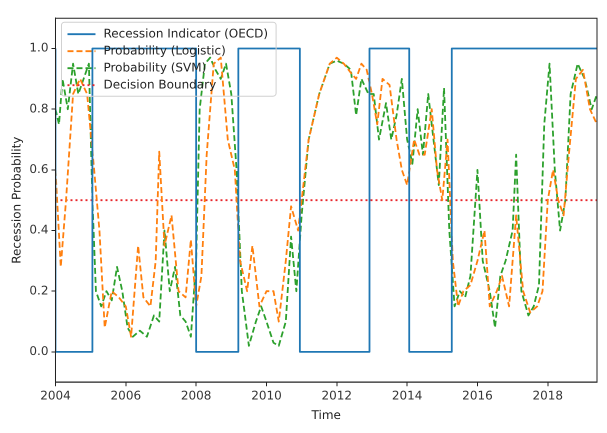 This screenshot has height=433, width=607. What do you see at coordinates (325, 415) in the screenshot?
I see `x-axis-title: Time` at bounding box center [325, 415].